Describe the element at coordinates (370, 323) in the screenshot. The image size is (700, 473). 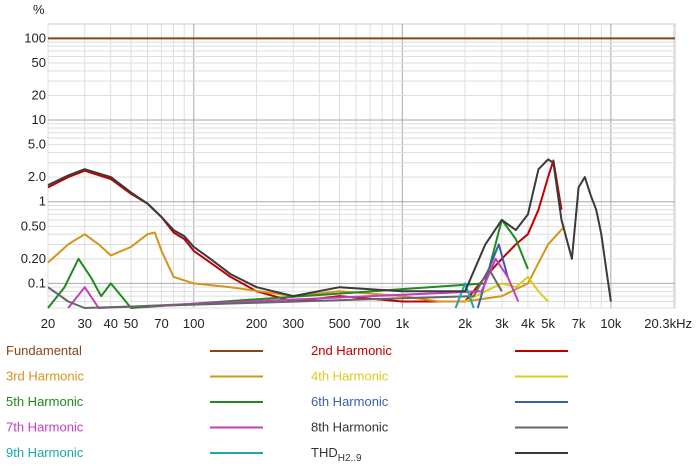
I see `x-tick-label: 700` at that location.